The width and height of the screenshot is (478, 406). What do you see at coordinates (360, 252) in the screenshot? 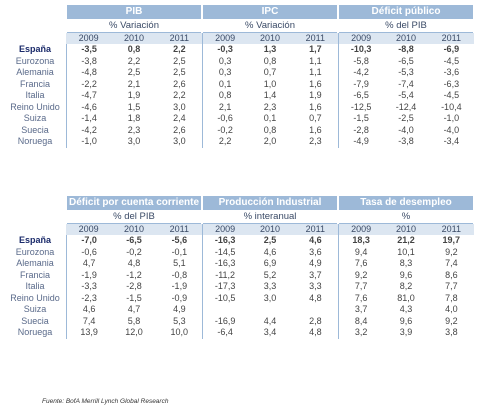
I see `table-cell: 9,4` at bounding box center [360, 252].